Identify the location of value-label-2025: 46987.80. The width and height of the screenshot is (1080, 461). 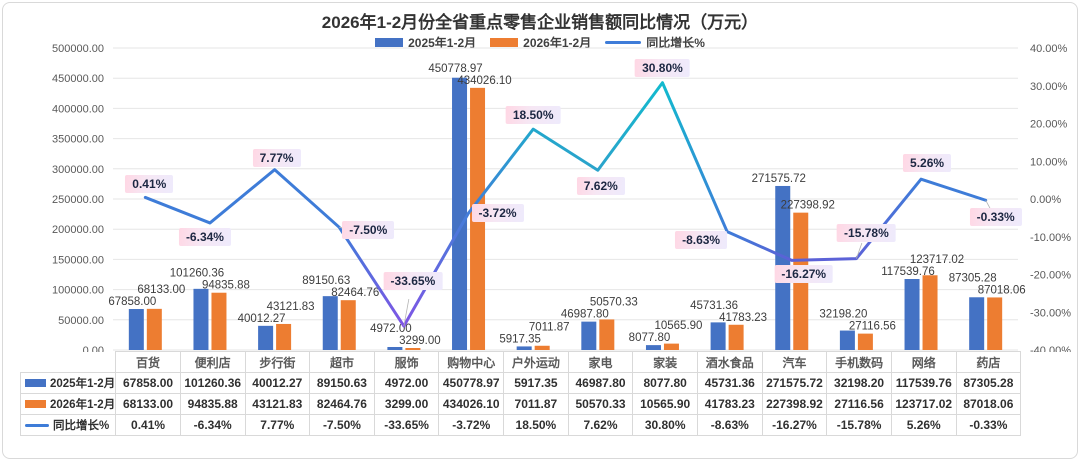
(585, 315).